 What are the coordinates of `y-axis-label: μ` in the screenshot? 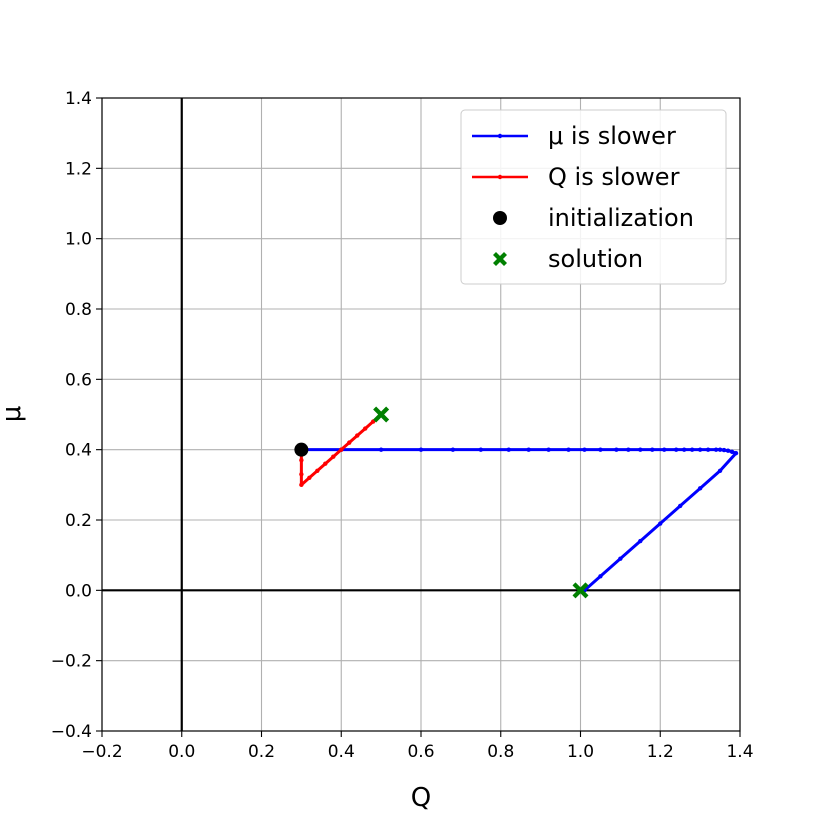 It's located at (13, 414).